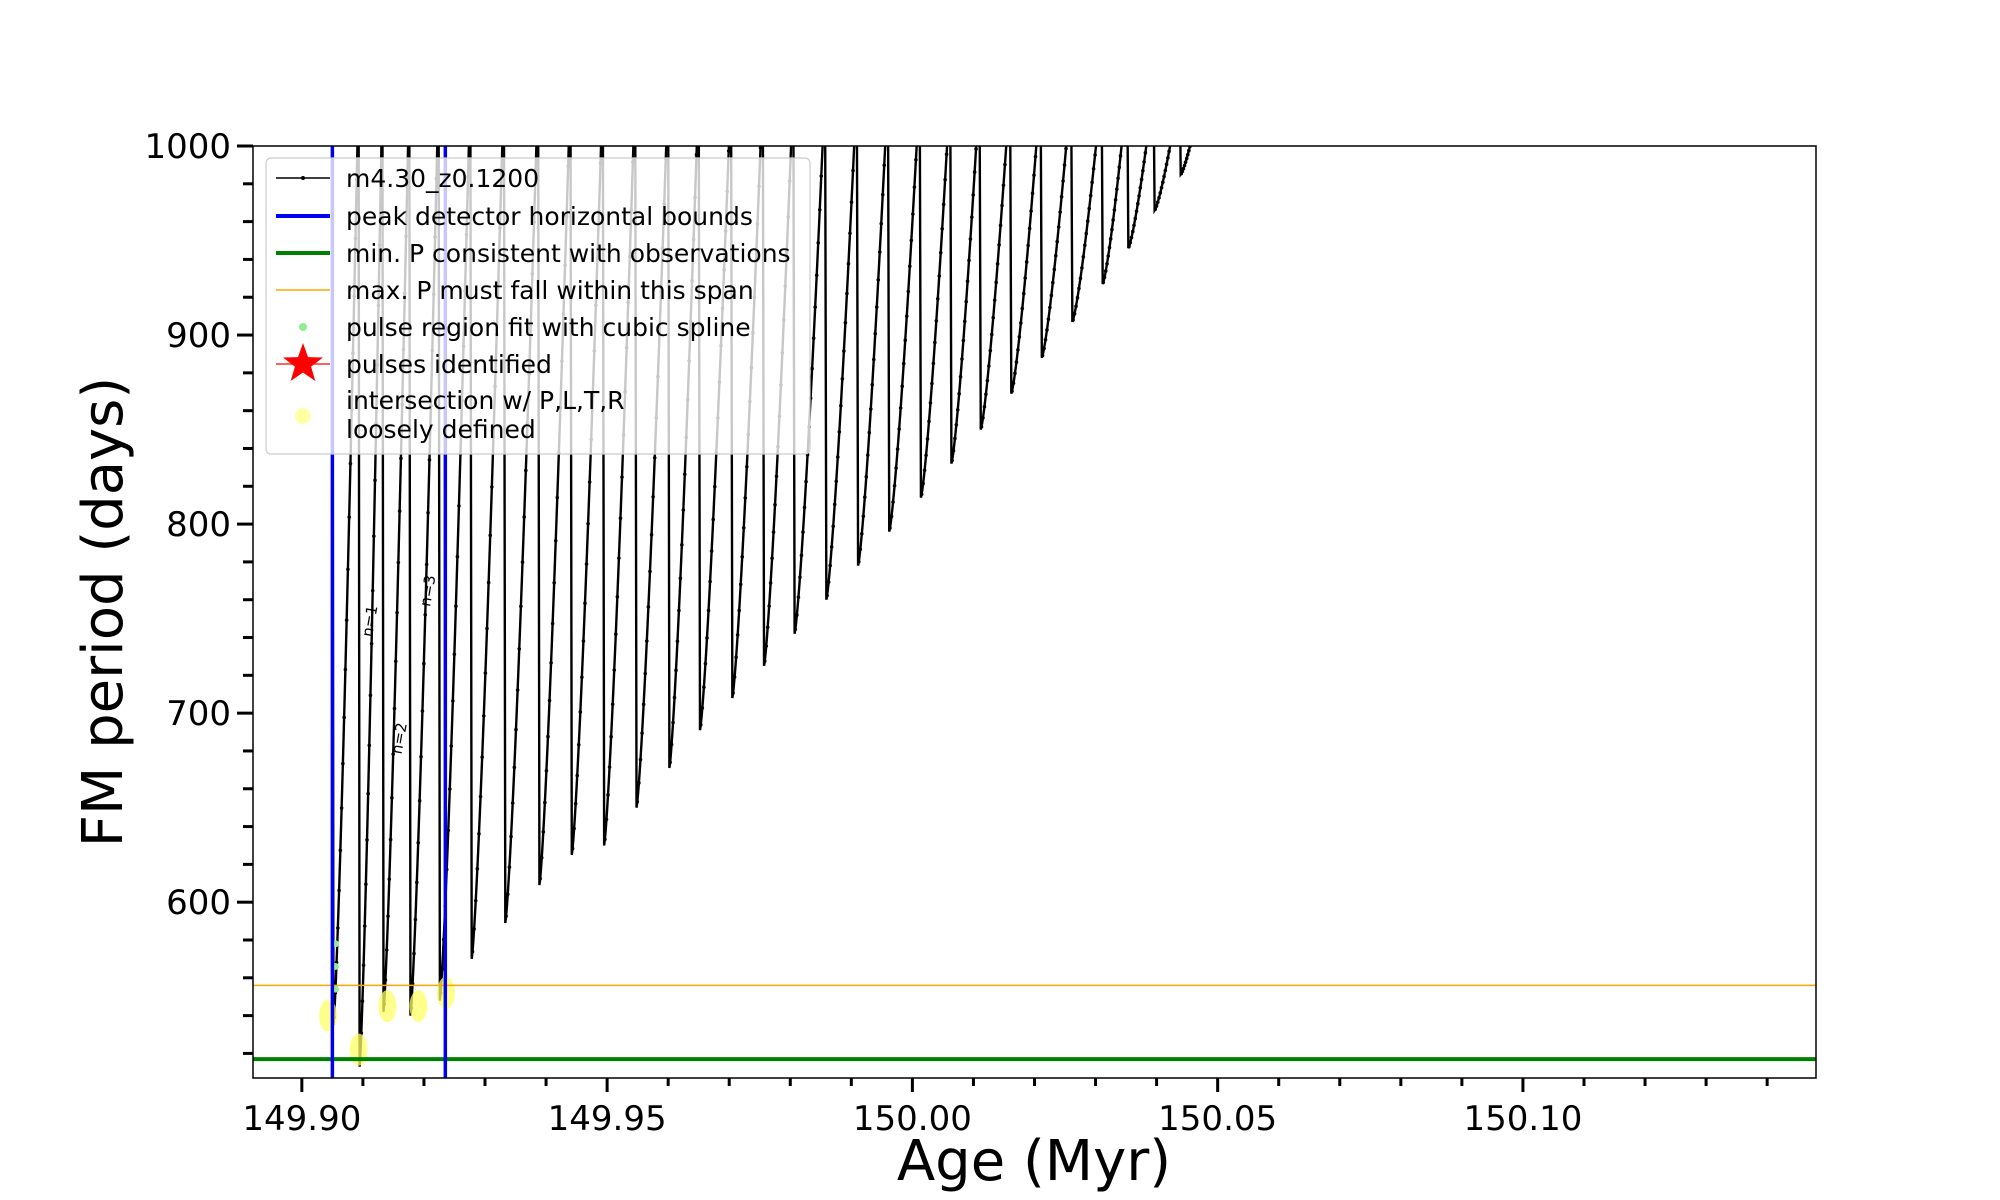  Describe the element at coordinates (514, 216) in the screenshot. I see `legend-item: peak detector horizontal bounds` at that location.